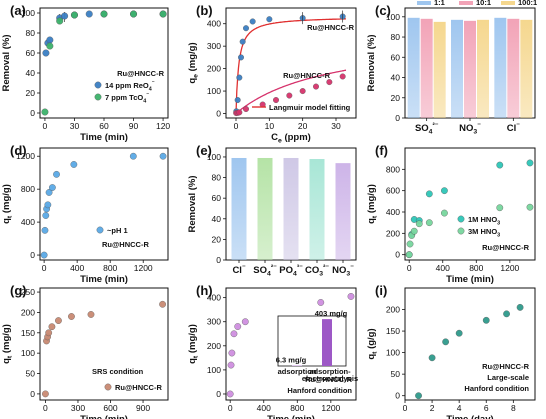 Image resolution: width=546 pixels, height=419 pixels. What do you see at coordinates (509, 268) in the screenshot?
I see `x-tick-label: 1200` at bounding box center [509, 268].